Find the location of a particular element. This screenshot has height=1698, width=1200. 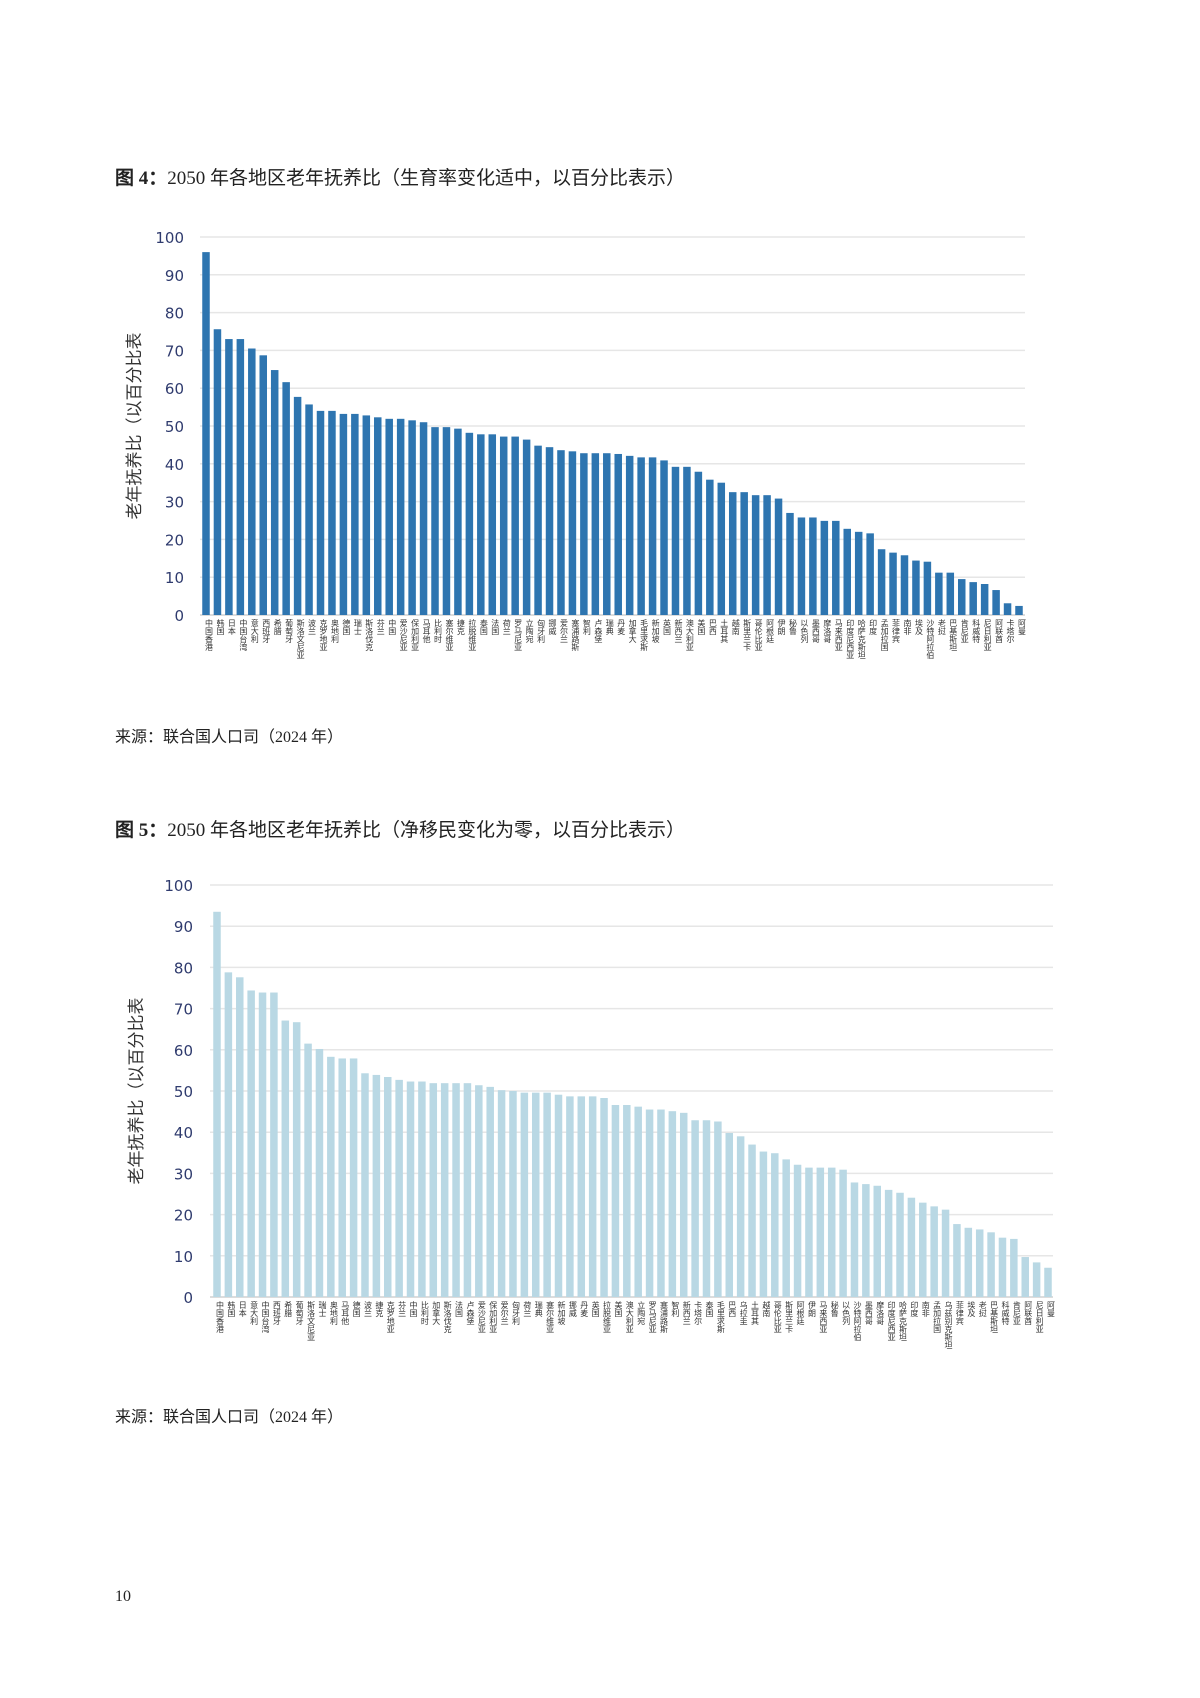

x-tick-label: 印度 is located at coordinates (873, 627).